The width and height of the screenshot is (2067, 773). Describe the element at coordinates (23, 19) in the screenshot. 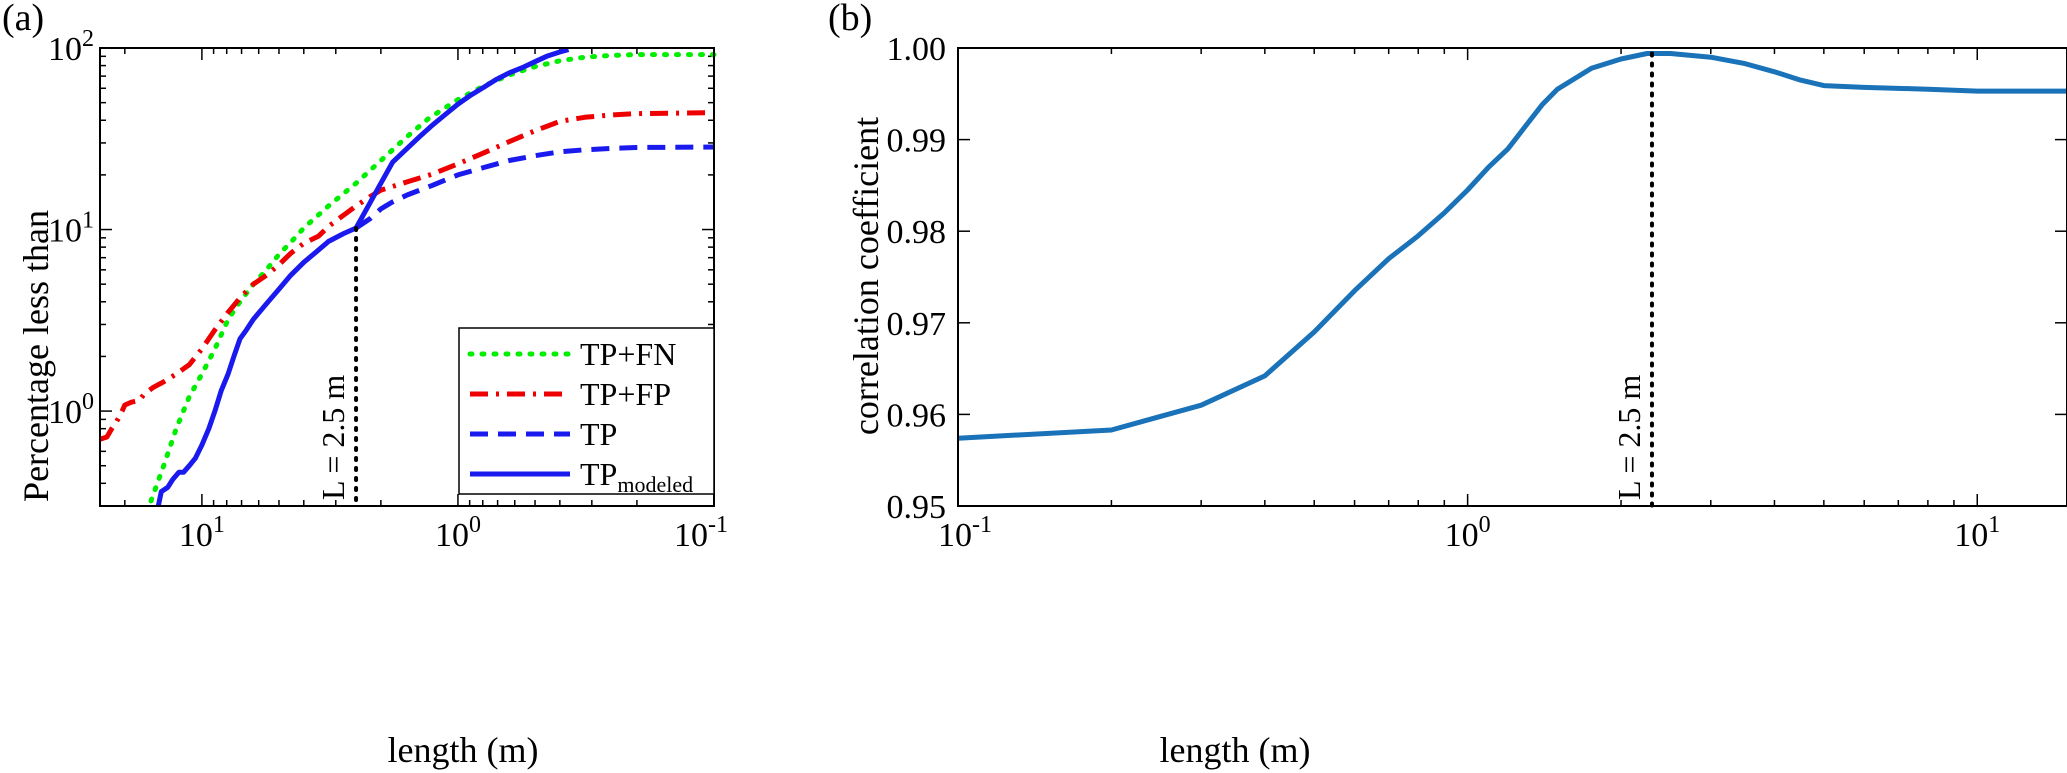

I see `panel-a-label: (a)` at that location.